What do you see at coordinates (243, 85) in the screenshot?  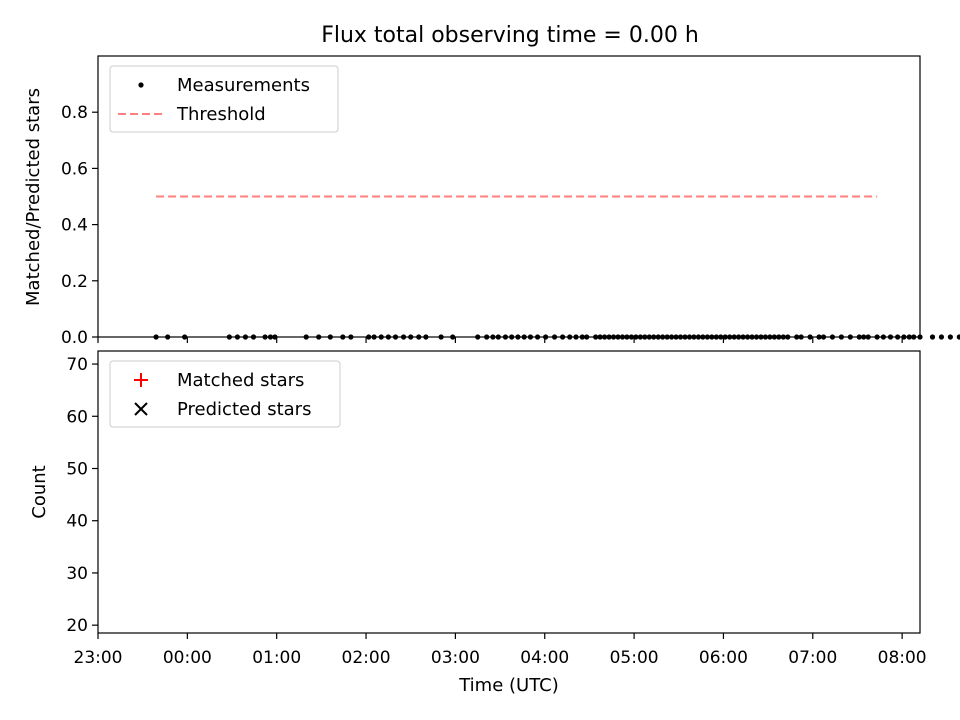 I see `legend-measurements-label: Measurements` at bounding box center [243, 85].